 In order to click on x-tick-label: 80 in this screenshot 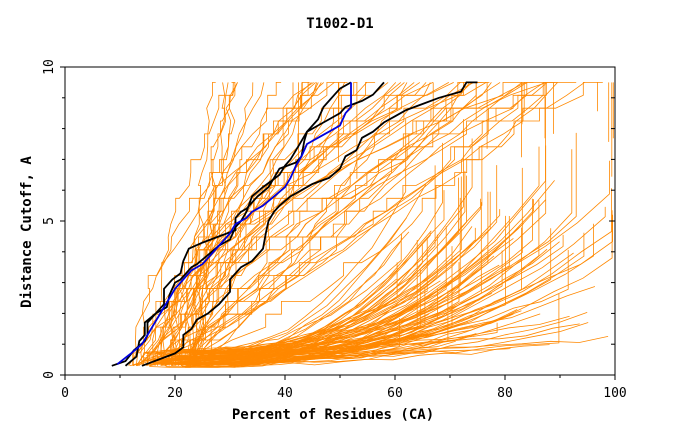, I will do `click(505, 393)`.